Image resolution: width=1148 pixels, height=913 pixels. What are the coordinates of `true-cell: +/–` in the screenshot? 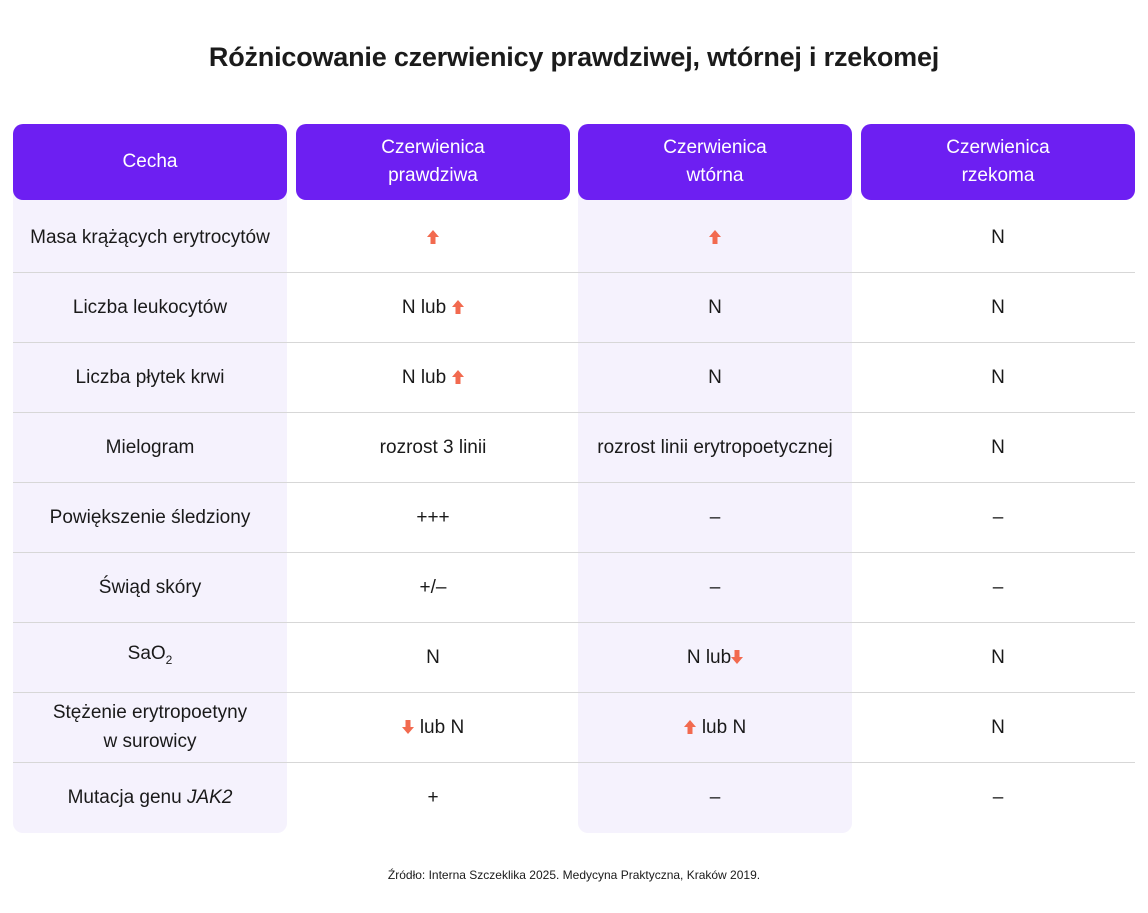 It's located at (433, 587).